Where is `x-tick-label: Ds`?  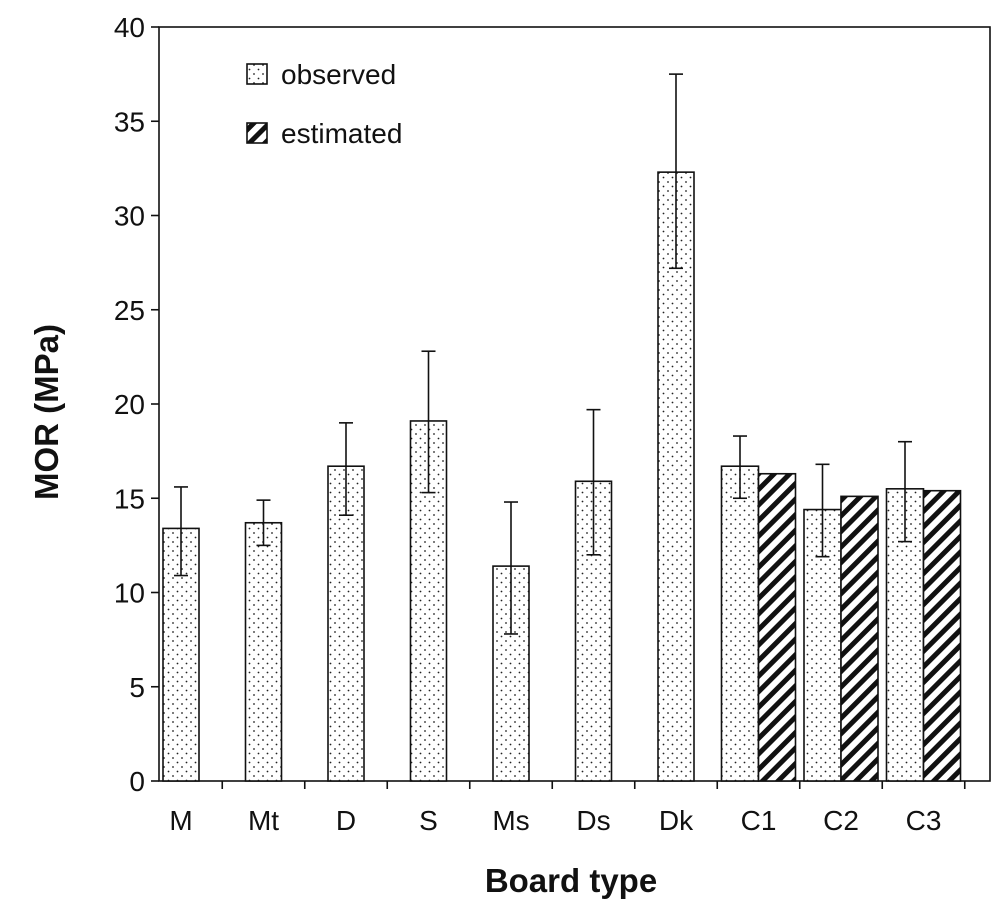
x-tick-label: Ds is located at coordinates (593, 820).